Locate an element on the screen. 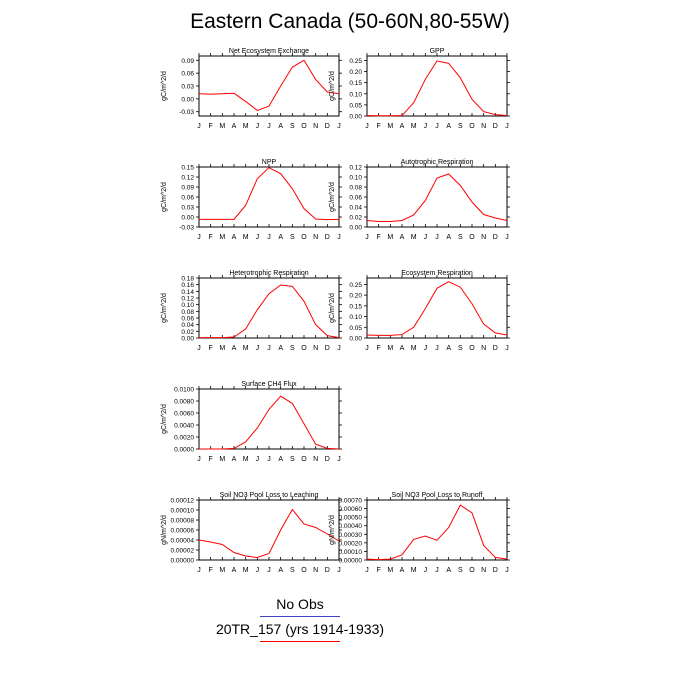 This screenshot has height=700, width=700. y-tick-label: 0.08 is located at coordinates (187, 312).